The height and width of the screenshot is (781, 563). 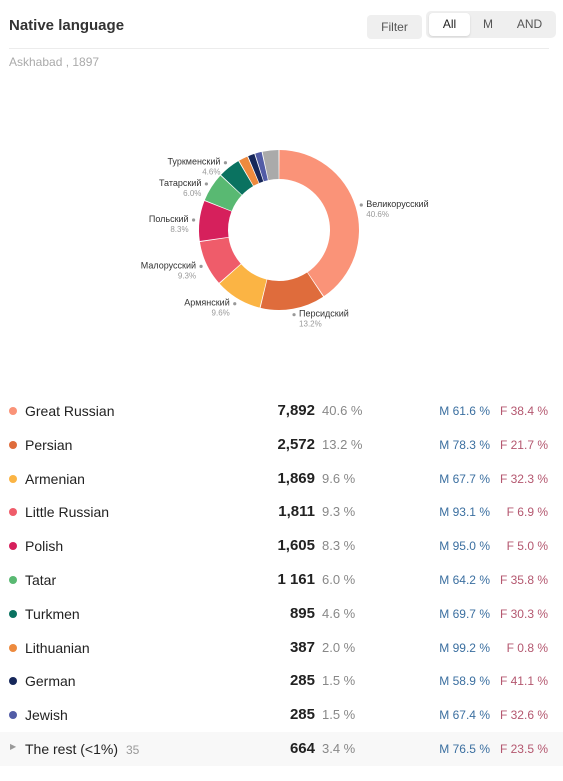 I want to click on row-language: Armenian, so click(x=55, y=478).